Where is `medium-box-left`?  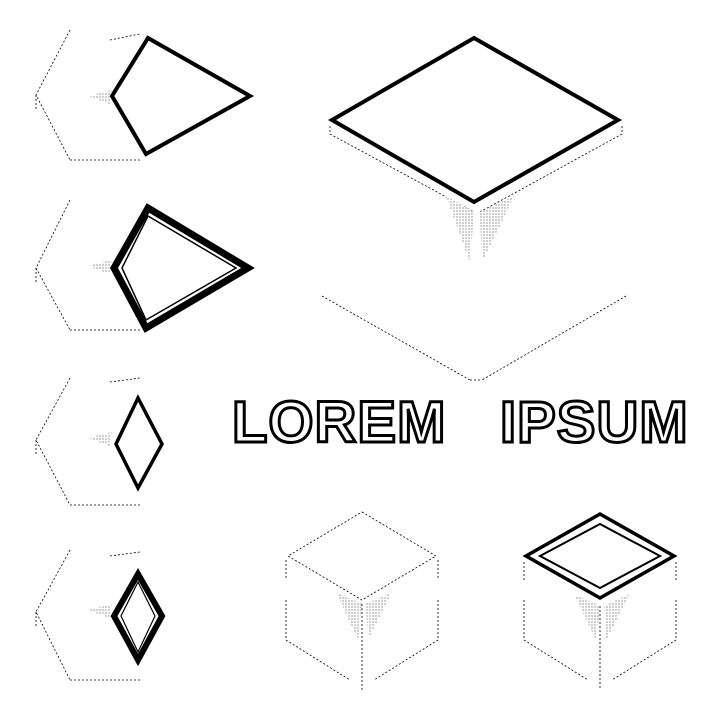 medium-box-left is located at coordinates (362, 600).